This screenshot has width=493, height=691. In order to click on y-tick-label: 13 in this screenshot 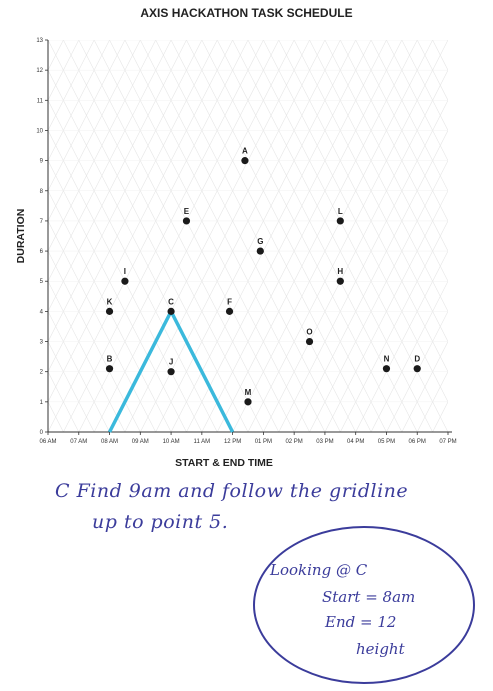, I will do `click(39, 41)`.